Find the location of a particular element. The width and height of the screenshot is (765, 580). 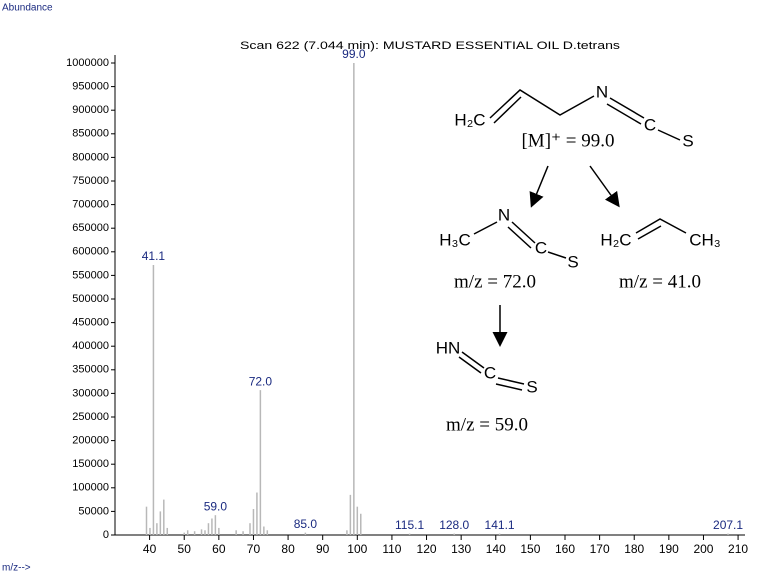

y-tick-label: 850000 is located at coordinates (90, 134).